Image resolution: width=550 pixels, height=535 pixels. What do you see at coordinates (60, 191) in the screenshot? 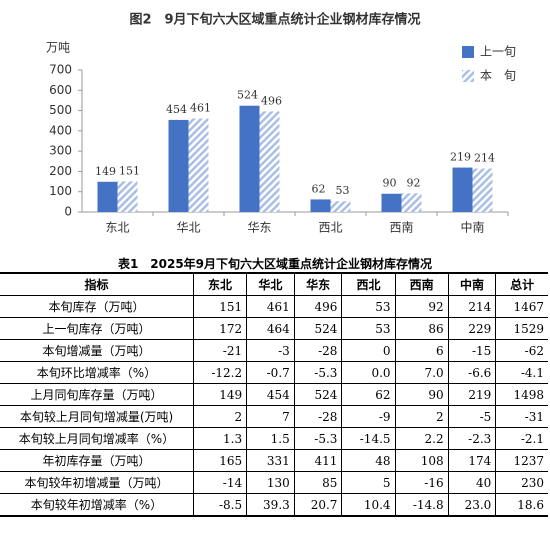
I see `y-tick-label: 100` at bounding box center [60, 191].